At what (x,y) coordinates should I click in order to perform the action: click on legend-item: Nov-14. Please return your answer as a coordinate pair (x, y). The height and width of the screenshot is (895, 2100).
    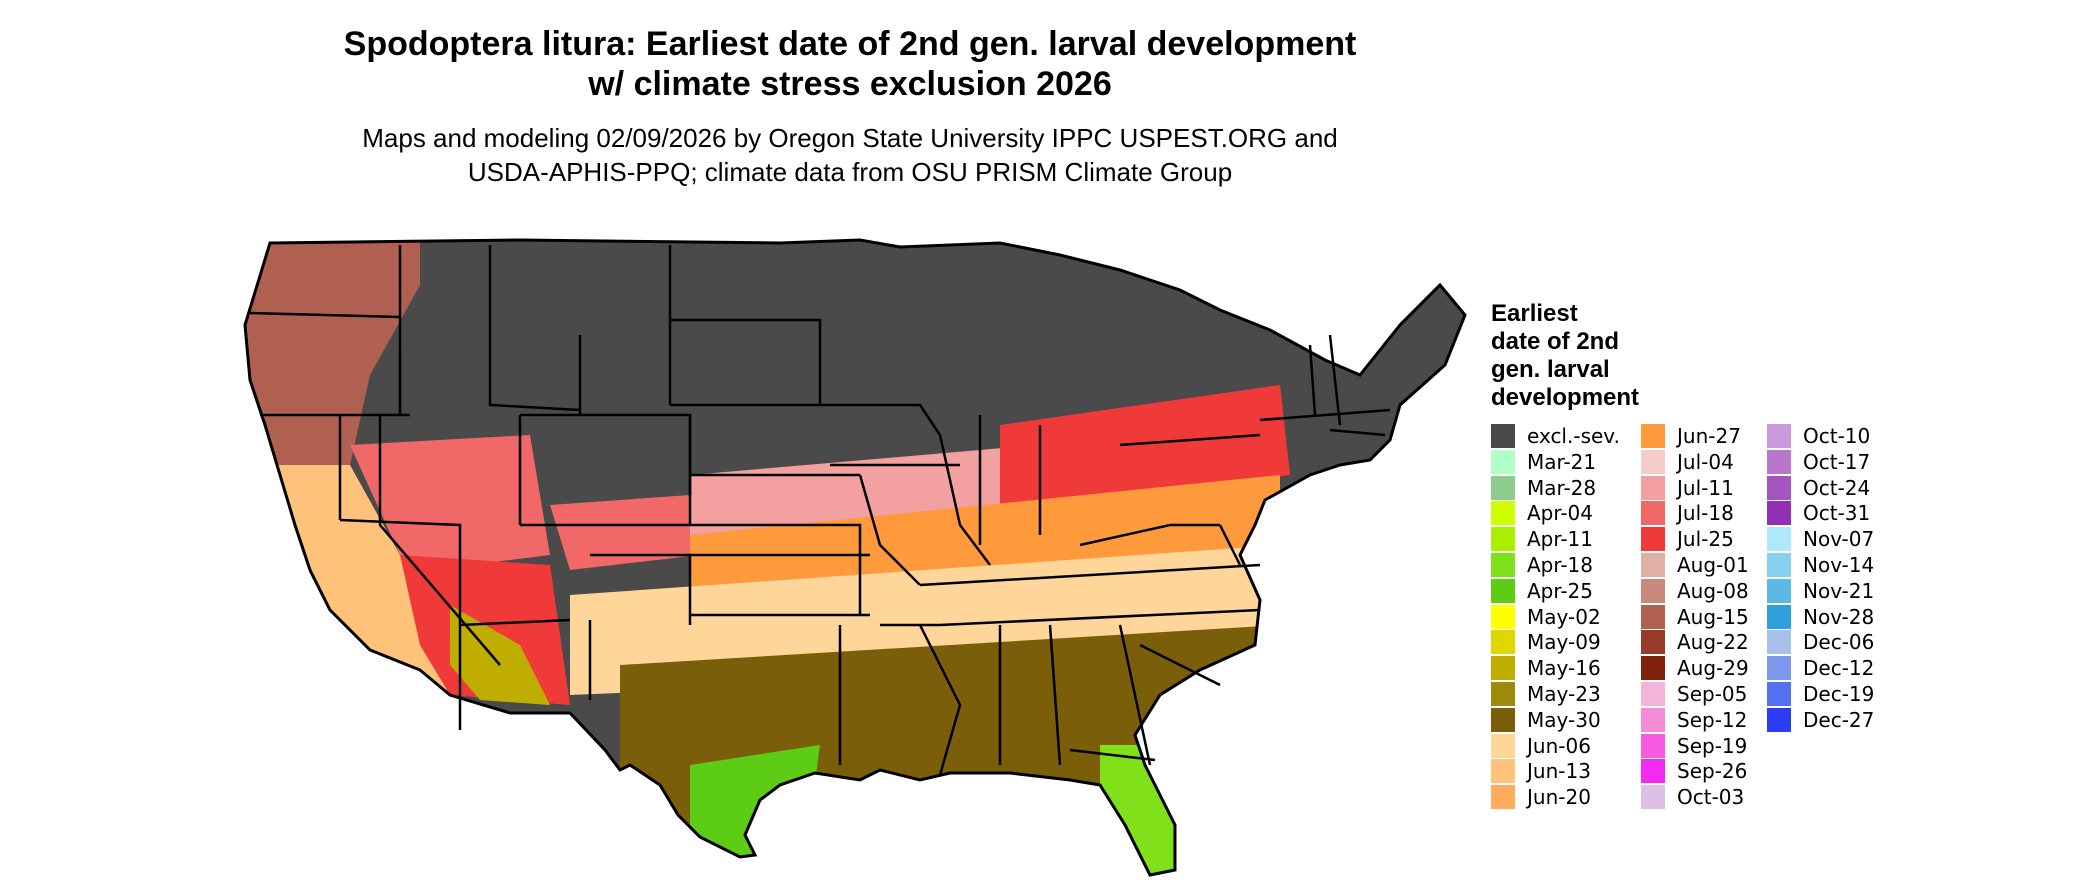
    Looking at the image, I should click on (1820, 565).